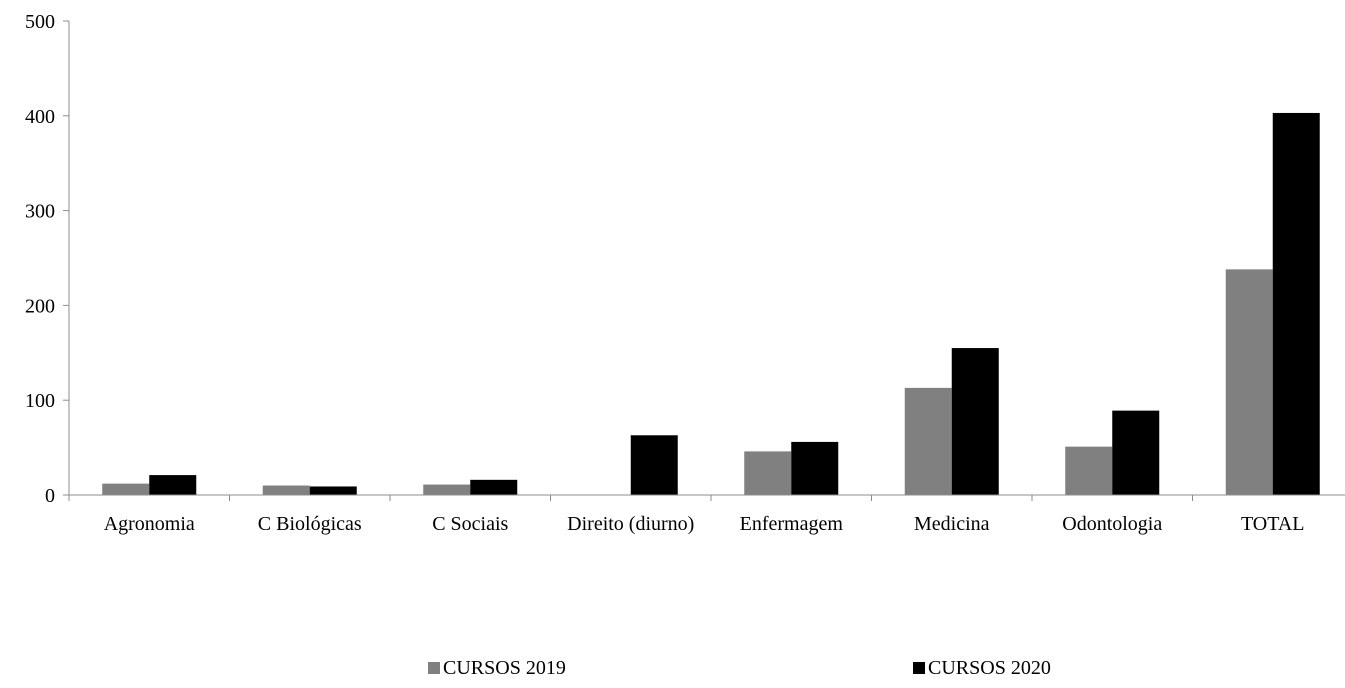 The width and height of the screenshot is (1345, 688). Describe the element at coordinates (989, 667) in the screenshot. I see `legend-label-2020: CURSOS 2020` at that location.